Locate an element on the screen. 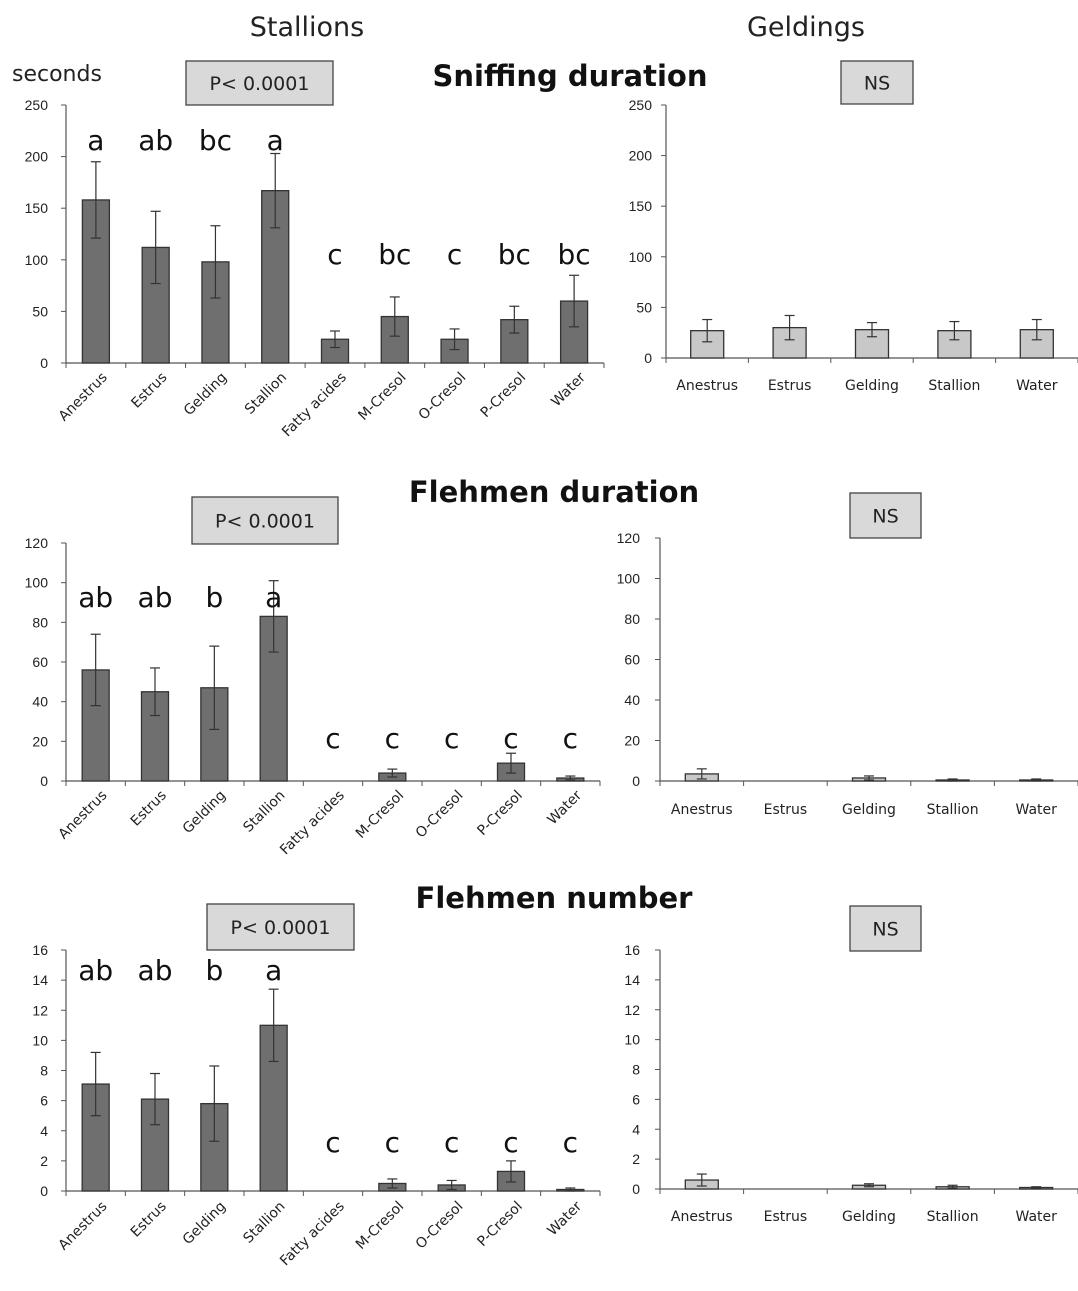  x-category-label: Fatty acides is located at coordinates (314, 405).